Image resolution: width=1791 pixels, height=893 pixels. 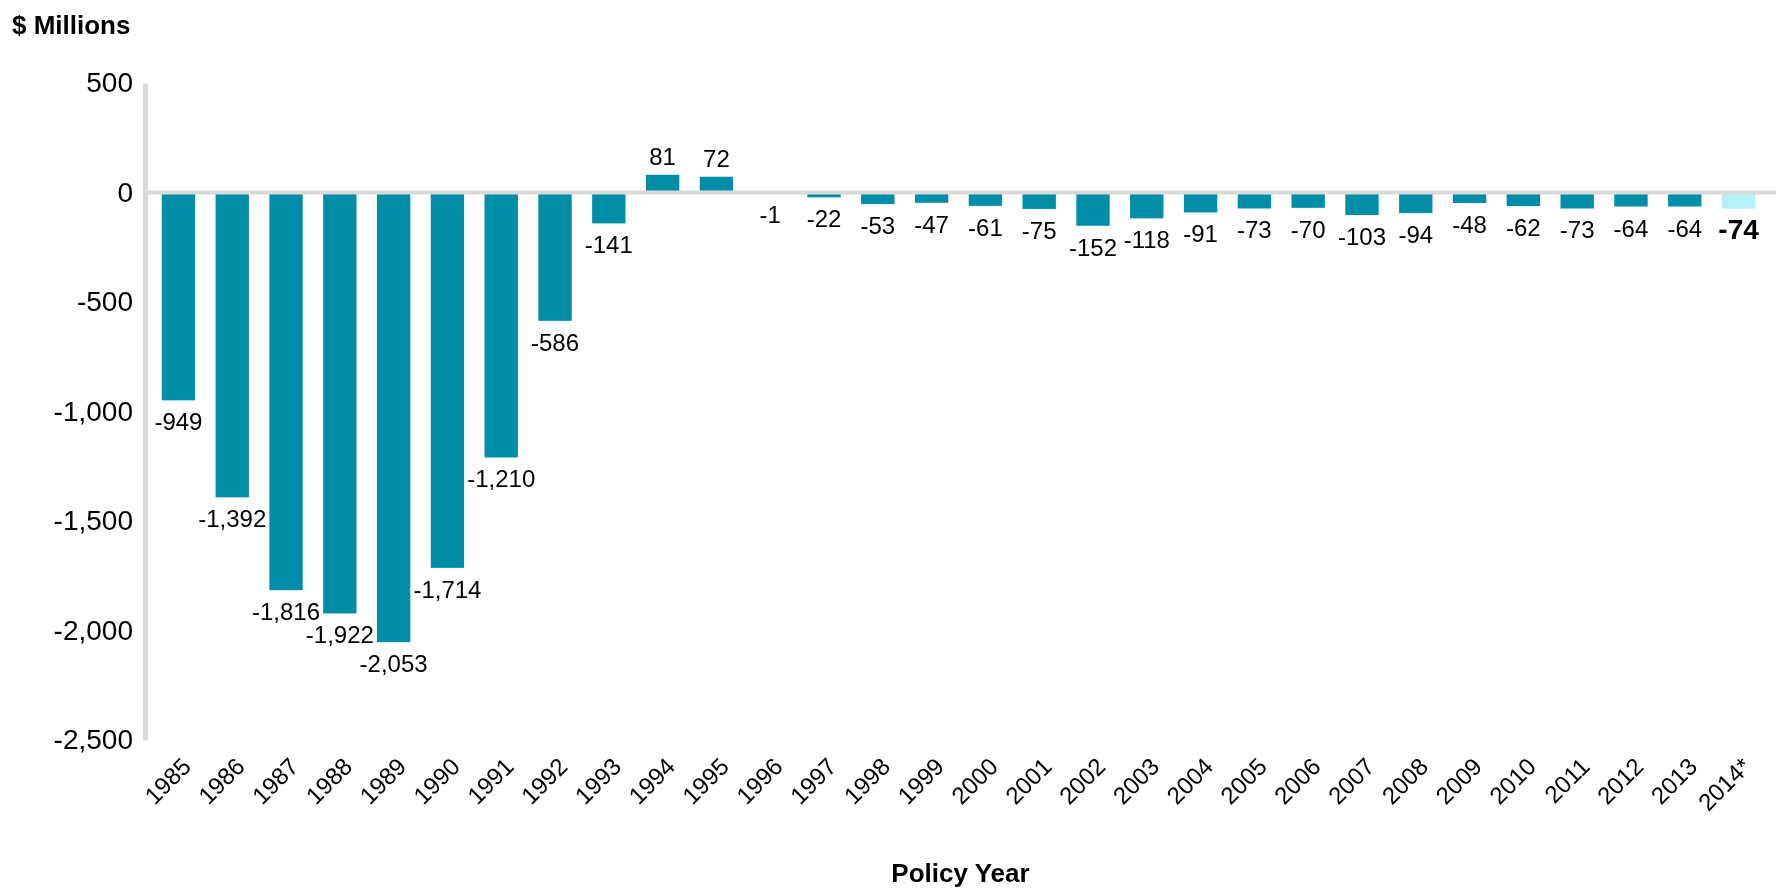 What do you see at coordinates (1200, 234) in the screenshot?
I see `data-label: -91` at bounding box center [1200, 234].